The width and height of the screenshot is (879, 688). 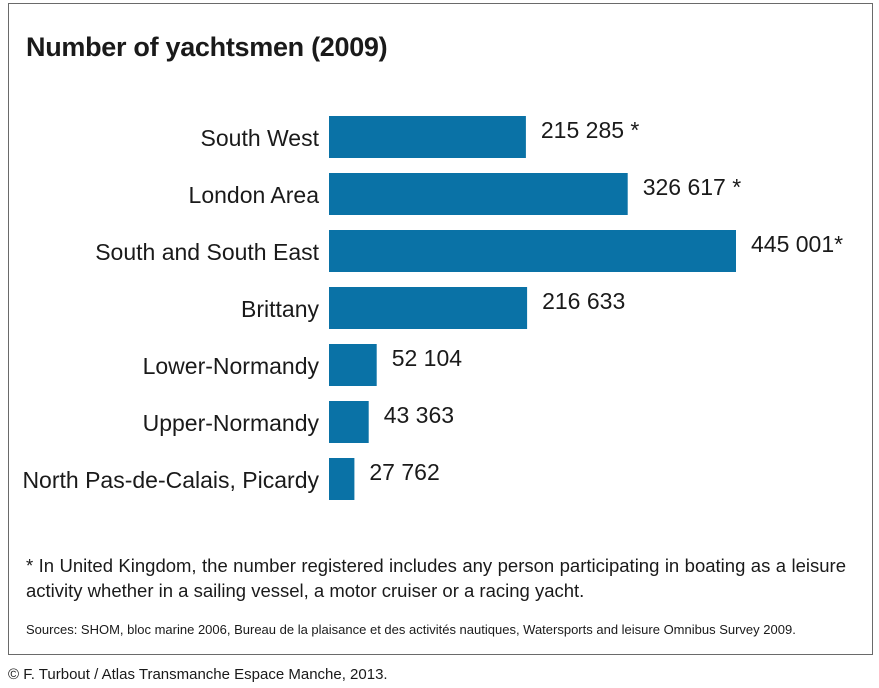 I want to click on value-label-0: 215 285 *, so click(x=590, y=130).